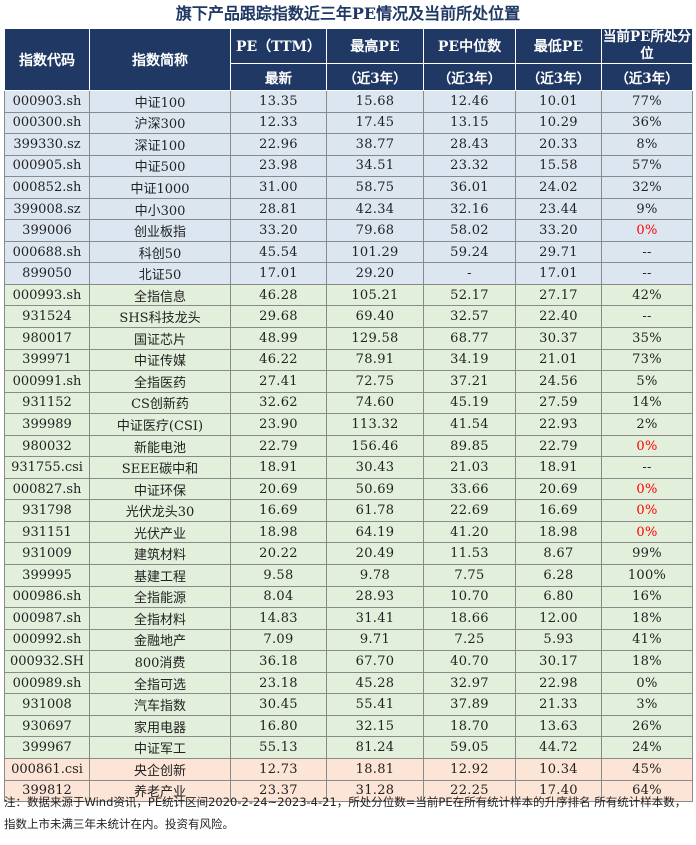  I want to click on pe-max-cell: 81.24, so click(375, 747).